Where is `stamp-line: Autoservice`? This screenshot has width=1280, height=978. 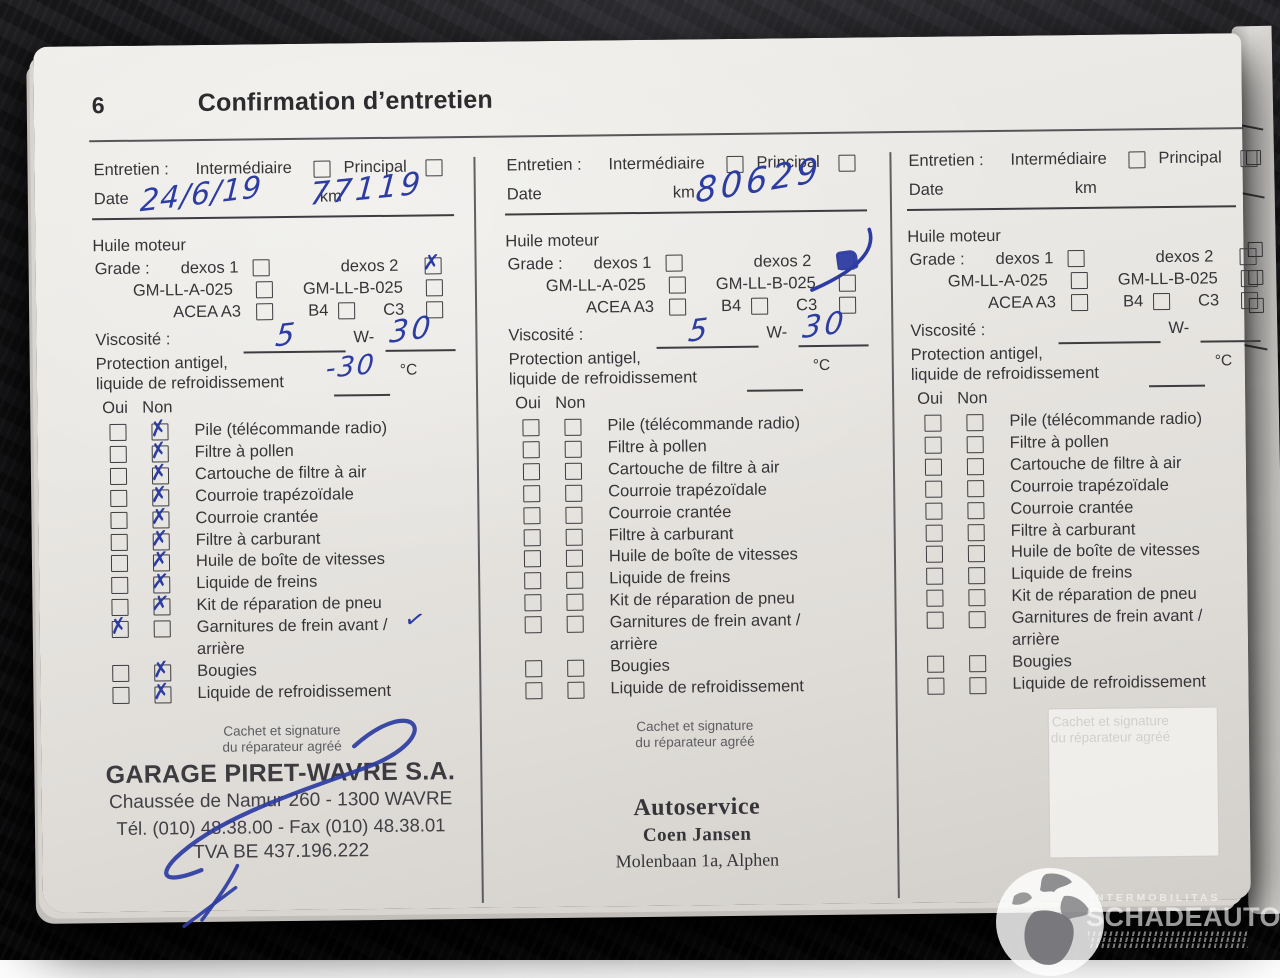 stamp-line: Autoservice is located at coordinates (697, 807).